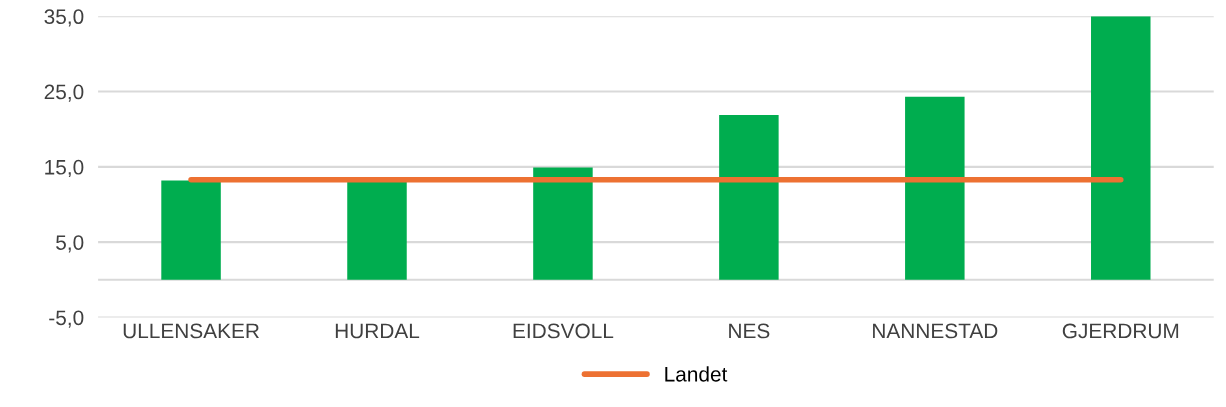 This screenshot has width=1226, height=407. What do you see at coordinates (696, 374) in the screenshot?
I see `legend-label: Landet` at bounding box center [696, 374].